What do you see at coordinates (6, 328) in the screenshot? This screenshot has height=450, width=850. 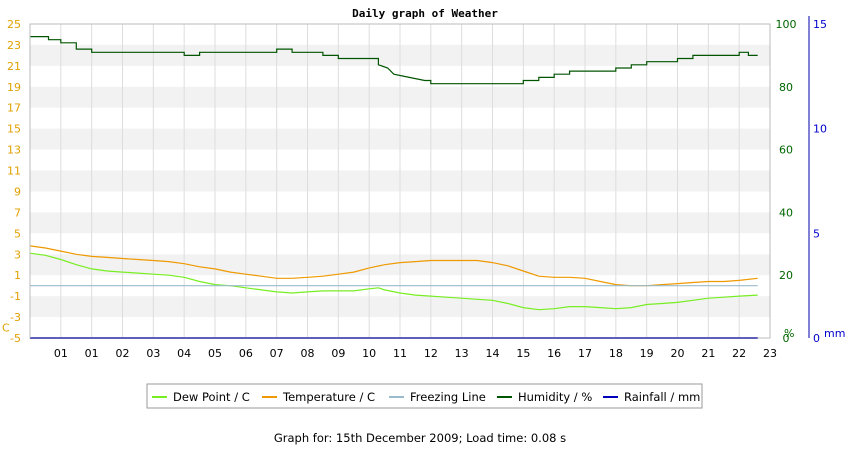 I see `left-axis-unit: C` at bounding box center [6, 328].